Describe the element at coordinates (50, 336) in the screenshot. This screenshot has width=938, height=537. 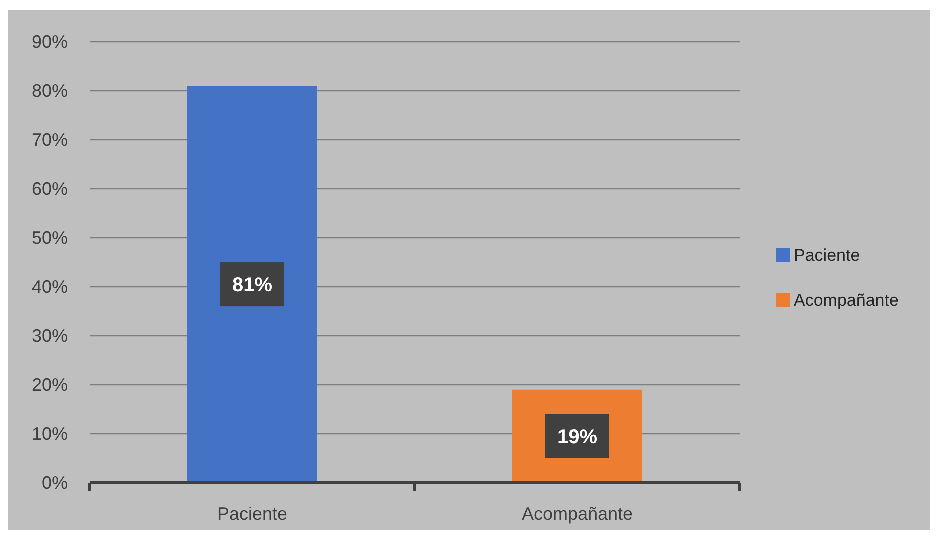
I see `y-tick-label: 30%` at that location.